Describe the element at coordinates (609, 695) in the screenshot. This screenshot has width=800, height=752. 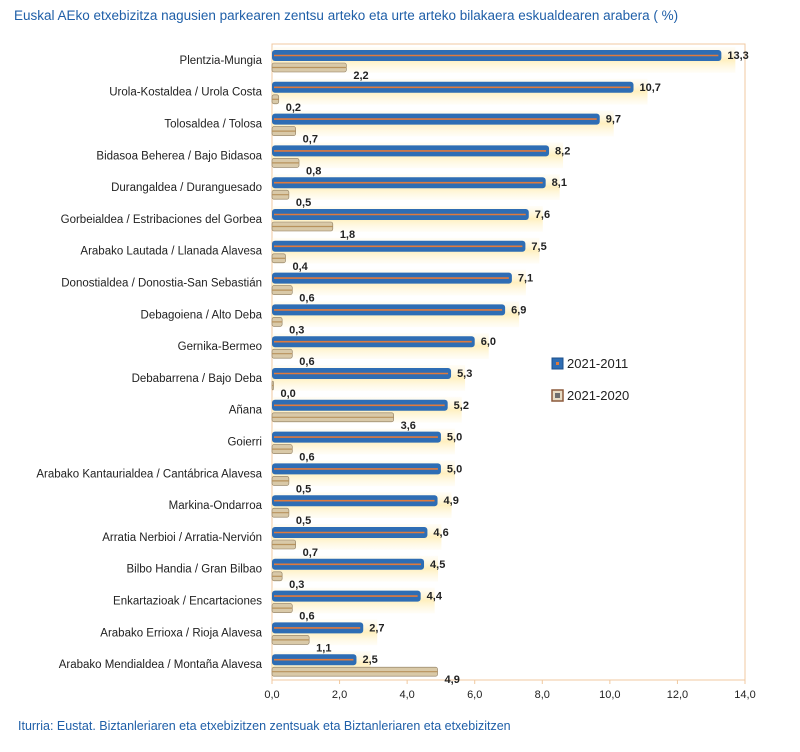
I see `x-tick-label: 10,0` at that location.